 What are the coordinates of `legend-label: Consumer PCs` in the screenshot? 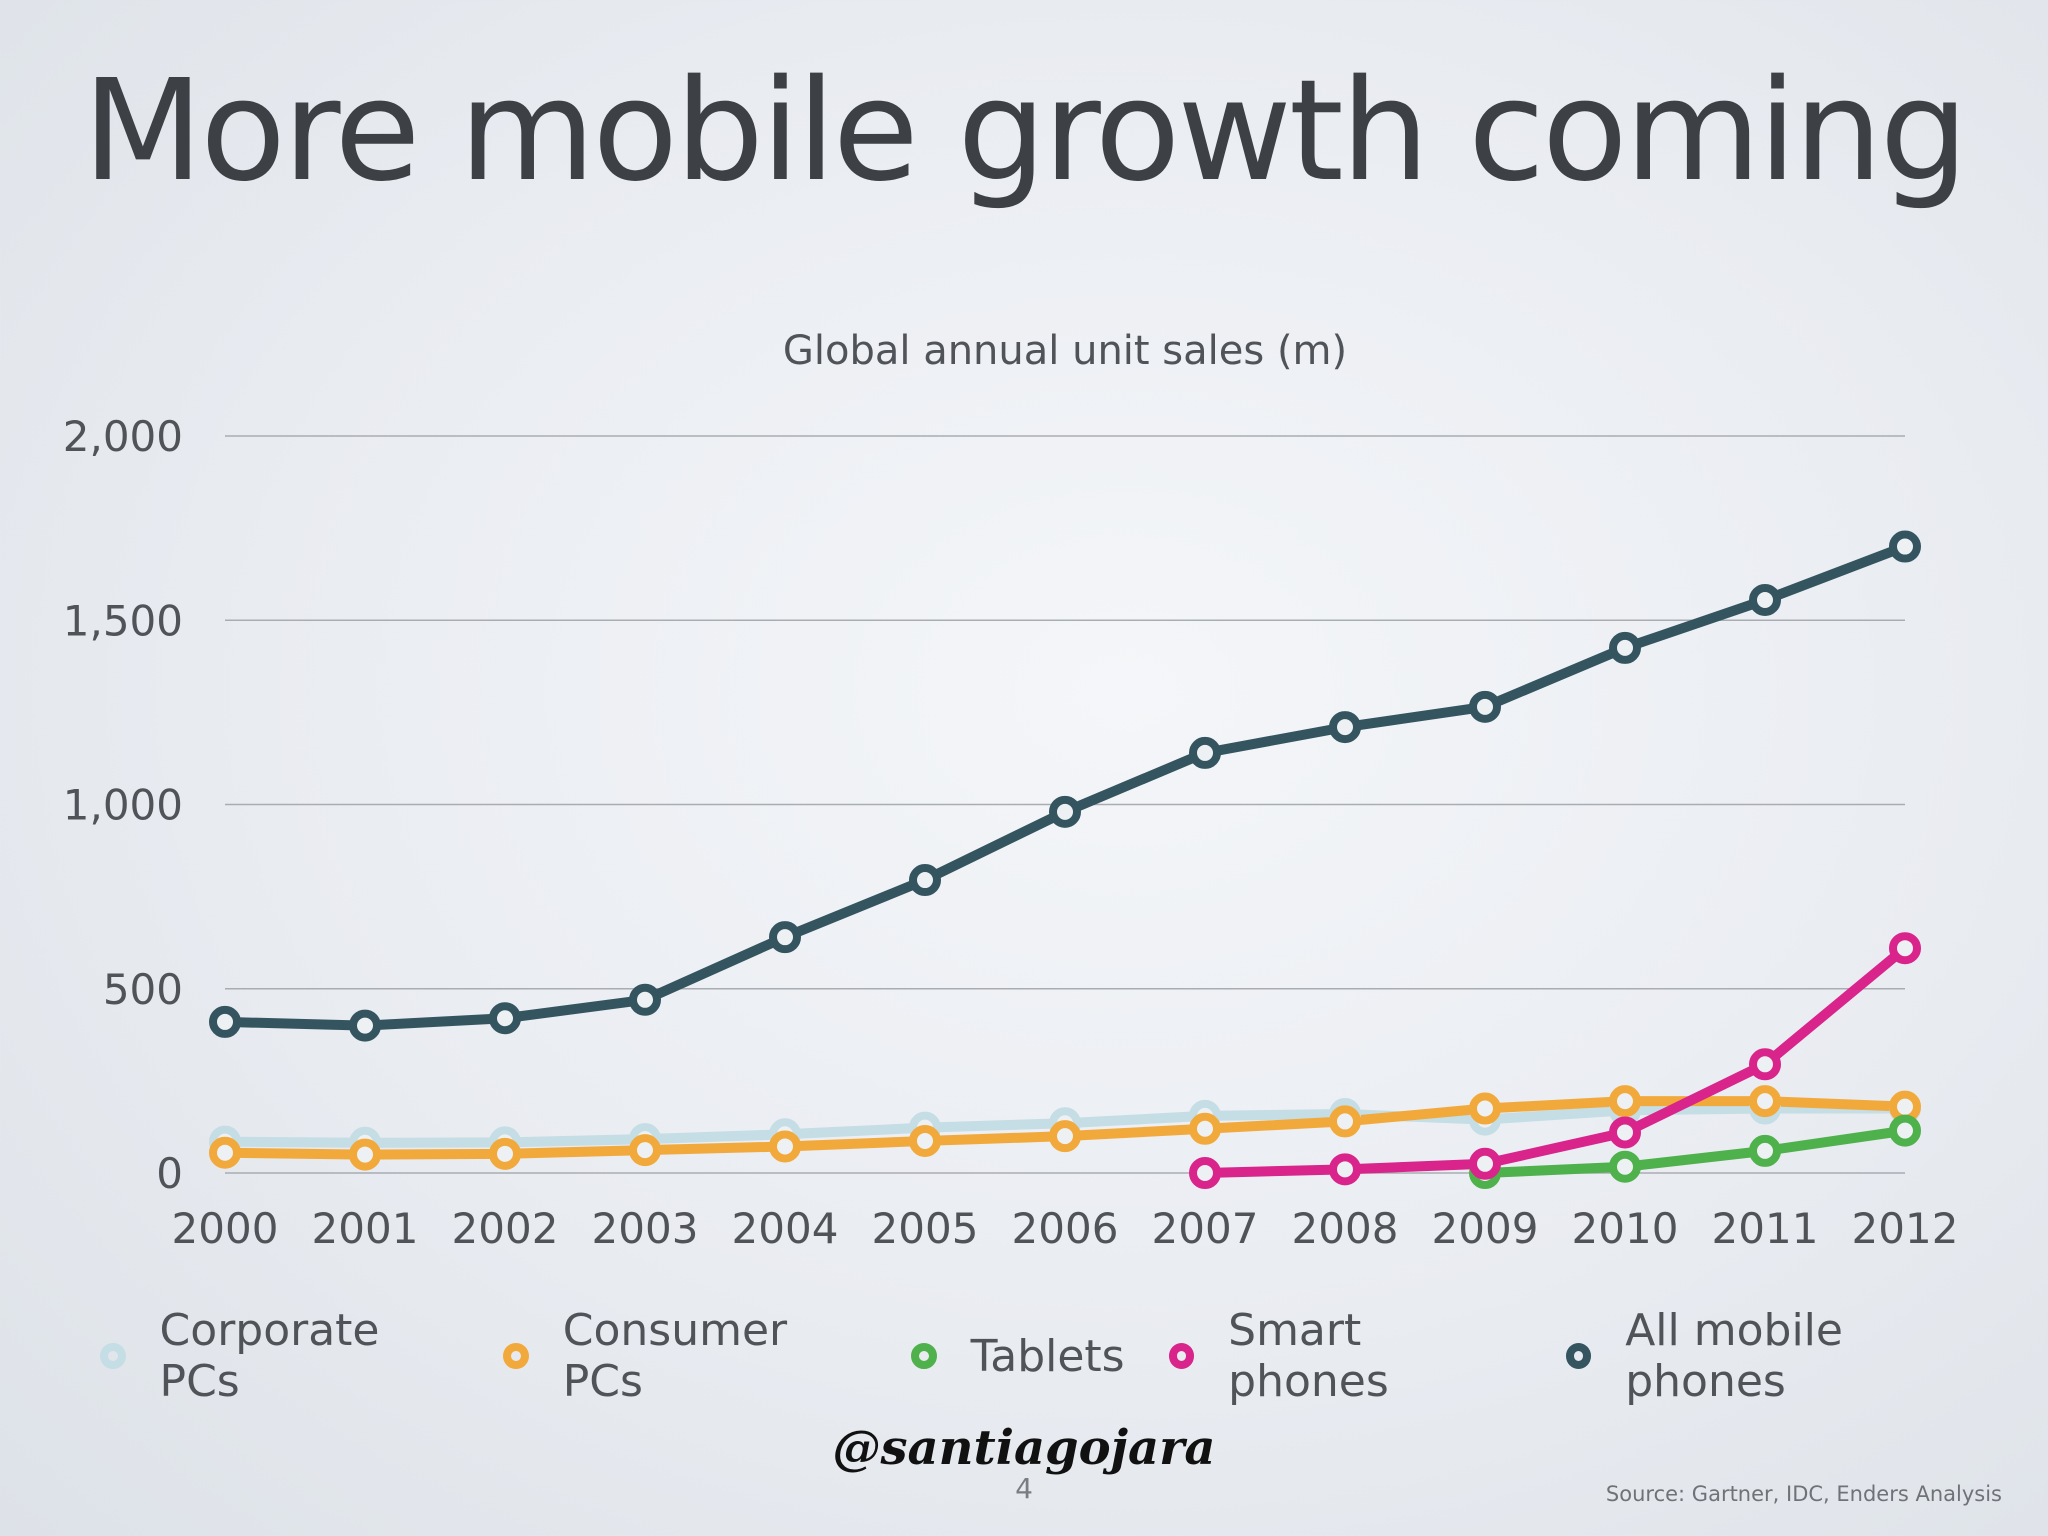 It's located at (675, 1356).